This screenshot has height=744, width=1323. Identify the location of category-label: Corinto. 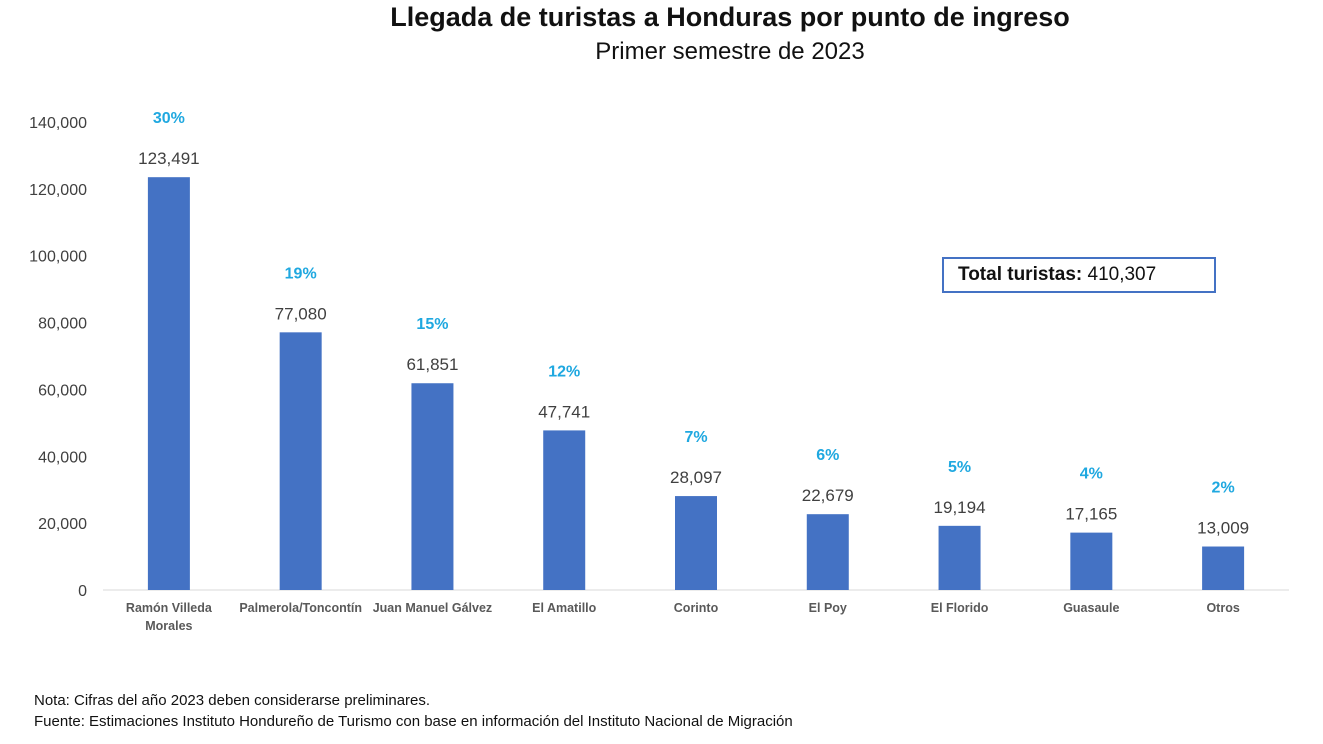
(696, 608).